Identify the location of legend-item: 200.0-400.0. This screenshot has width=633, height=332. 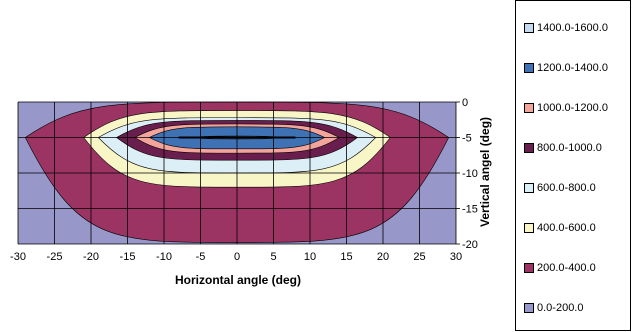
(560, 268).